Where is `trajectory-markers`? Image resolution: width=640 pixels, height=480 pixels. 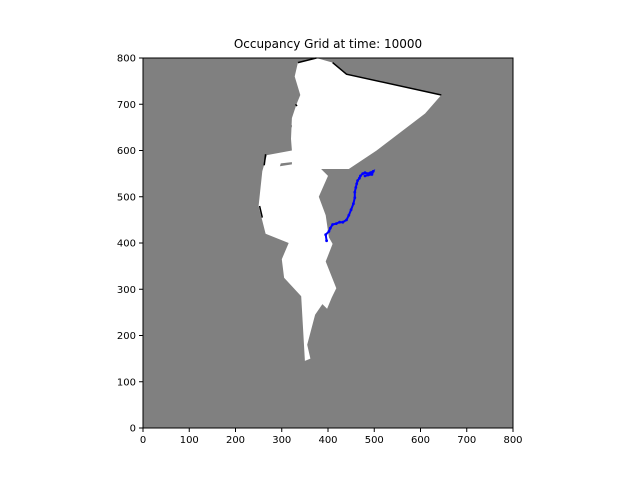
trajectory-markers is located at coordinates (349, 206).